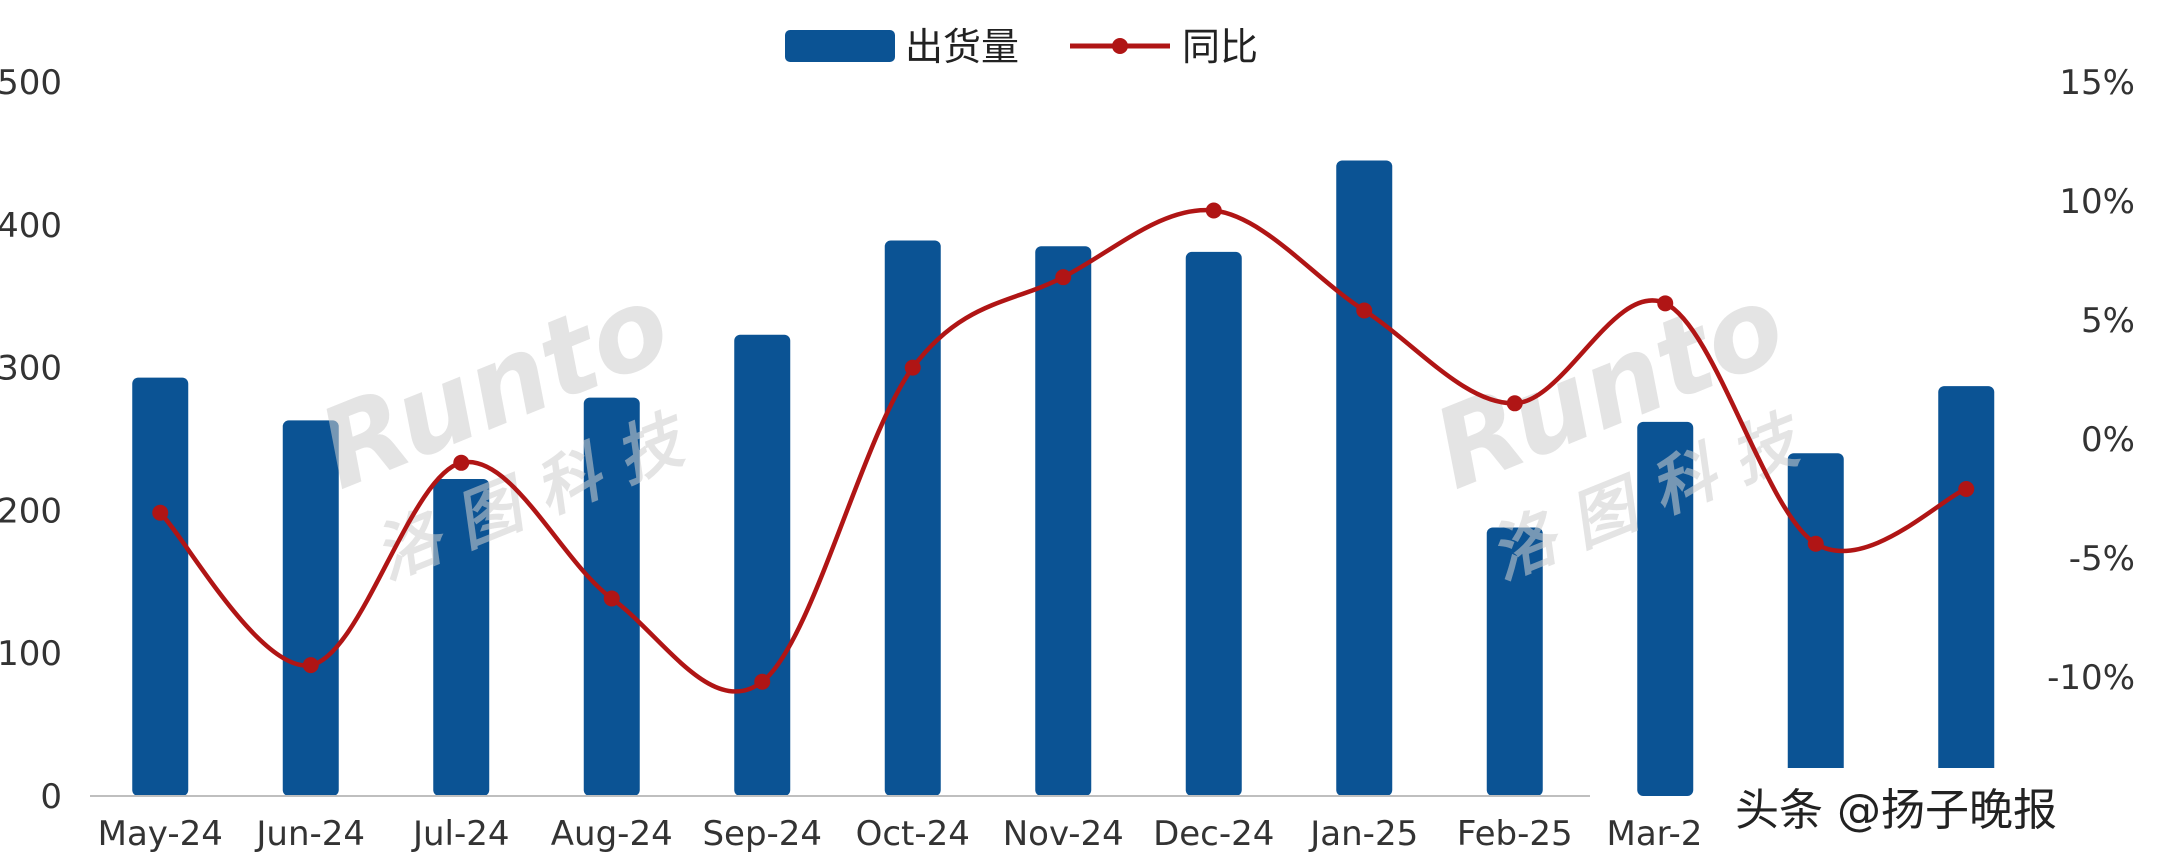 The image size is (2160, 864). Describe the element at coordinates (612, 834) in the screenshot. I see `x-tick-label: Aug-24` at that location.